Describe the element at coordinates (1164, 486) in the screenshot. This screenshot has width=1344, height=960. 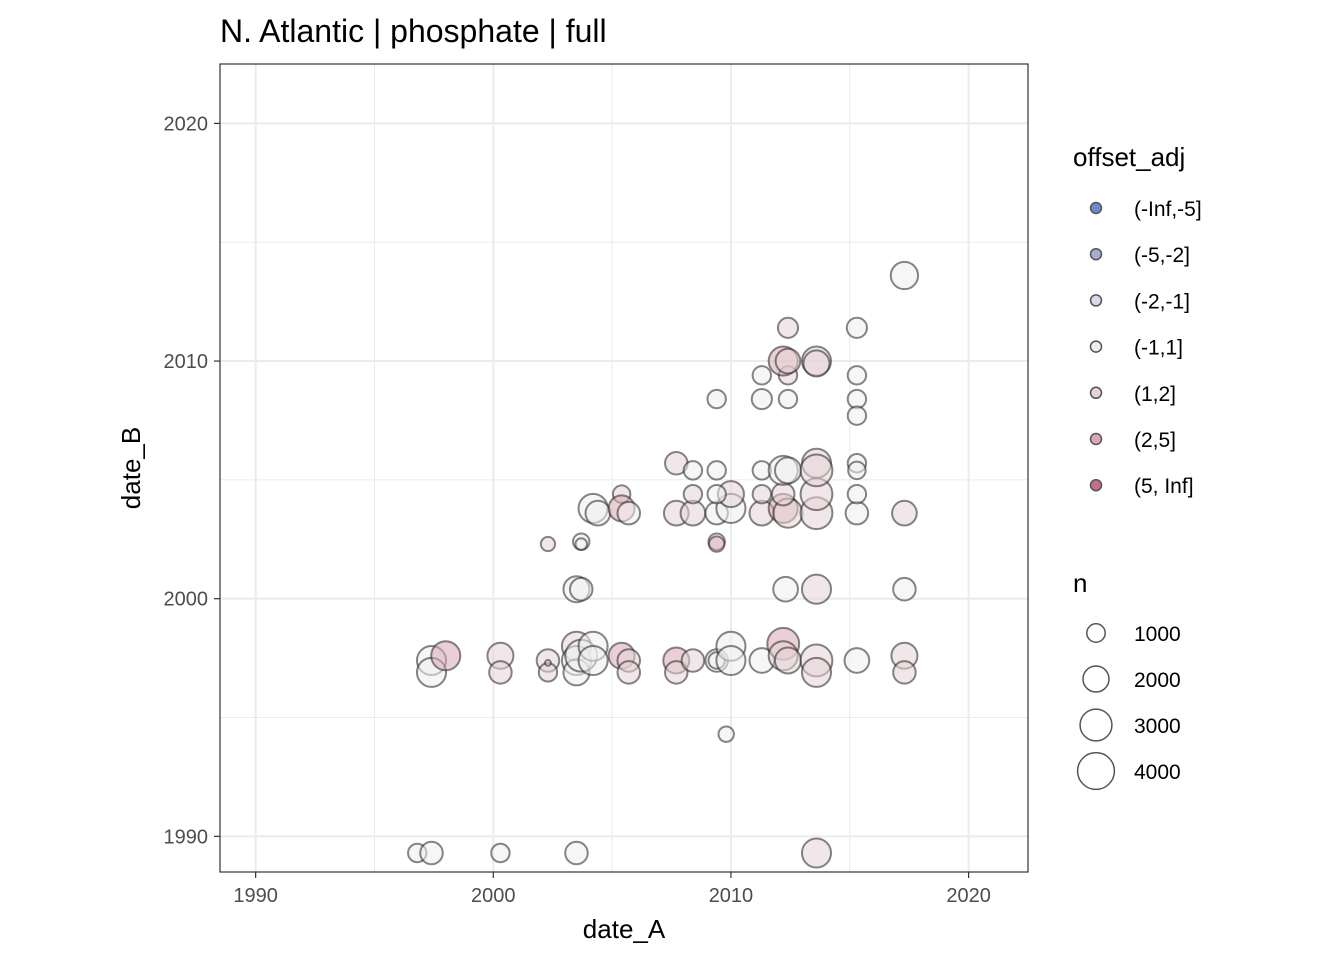
I see `legend-label: (5, Inf]` at that location.